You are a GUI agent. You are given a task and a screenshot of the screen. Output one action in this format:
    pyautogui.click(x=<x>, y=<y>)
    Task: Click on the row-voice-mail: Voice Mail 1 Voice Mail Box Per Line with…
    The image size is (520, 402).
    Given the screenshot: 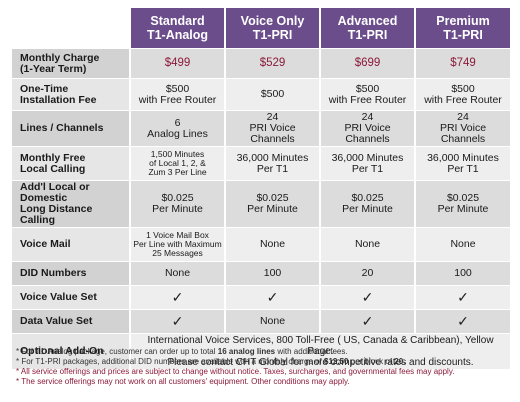 What is the action you would take?
    pyautogui.click(x=261, y=244)
    